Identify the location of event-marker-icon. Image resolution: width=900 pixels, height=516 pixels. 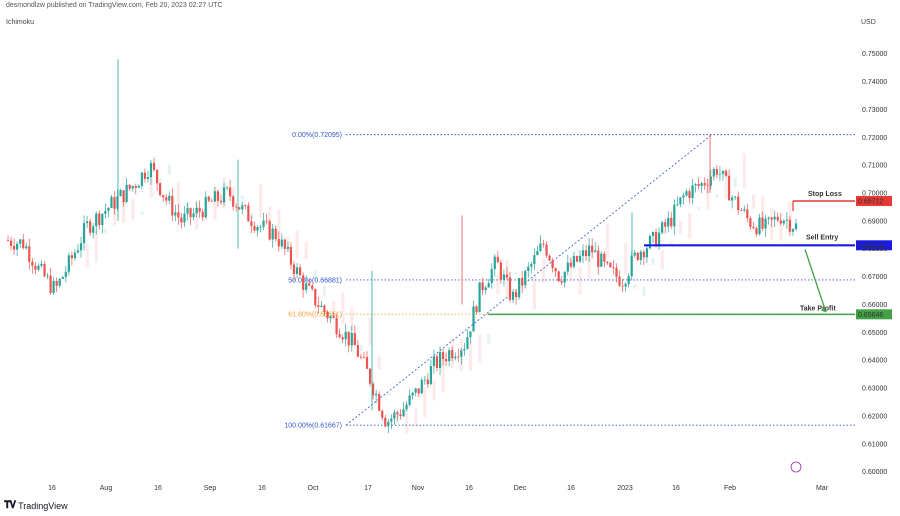
(796, 467).